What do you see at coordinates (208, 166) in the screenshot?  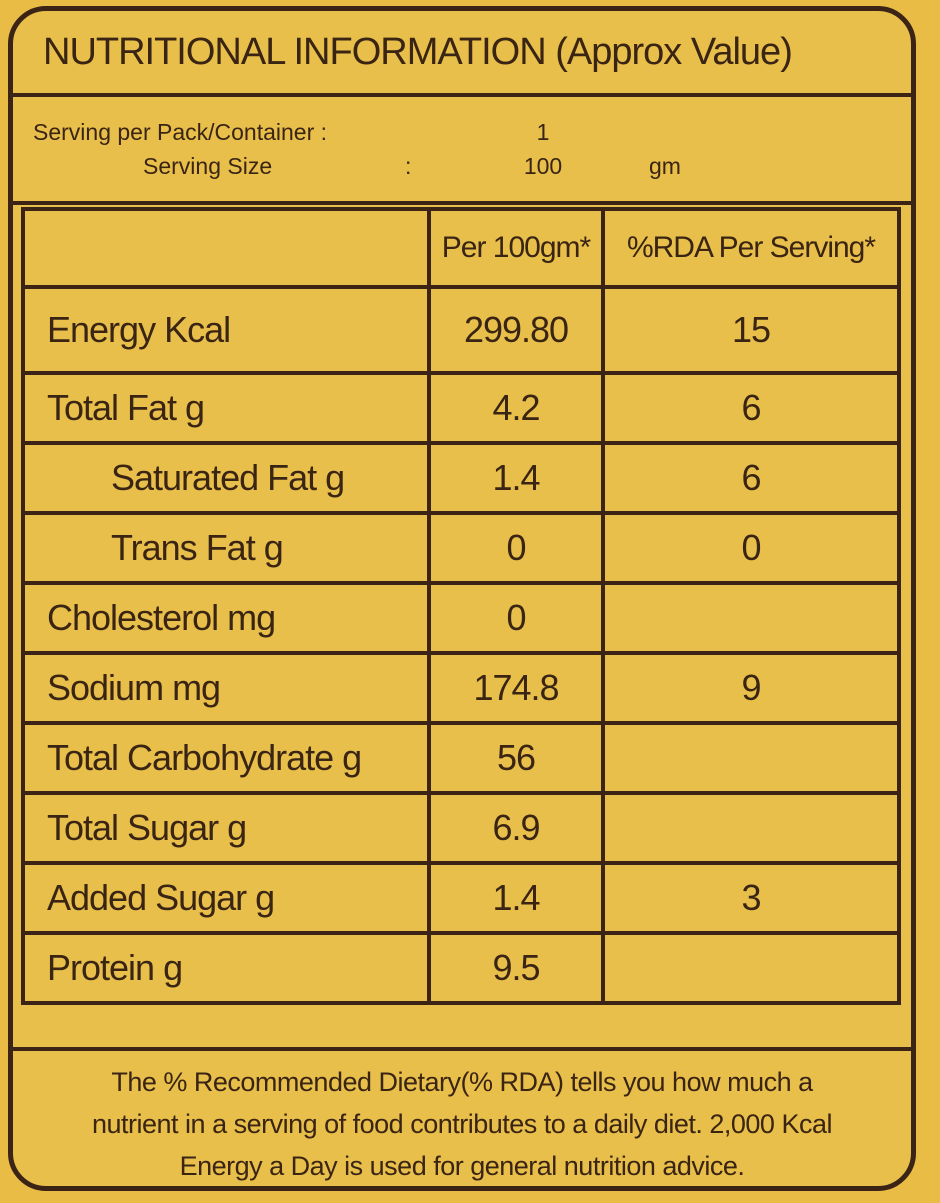 I see `serving-size-label: Serving Size` at bounding box center [208, 166].